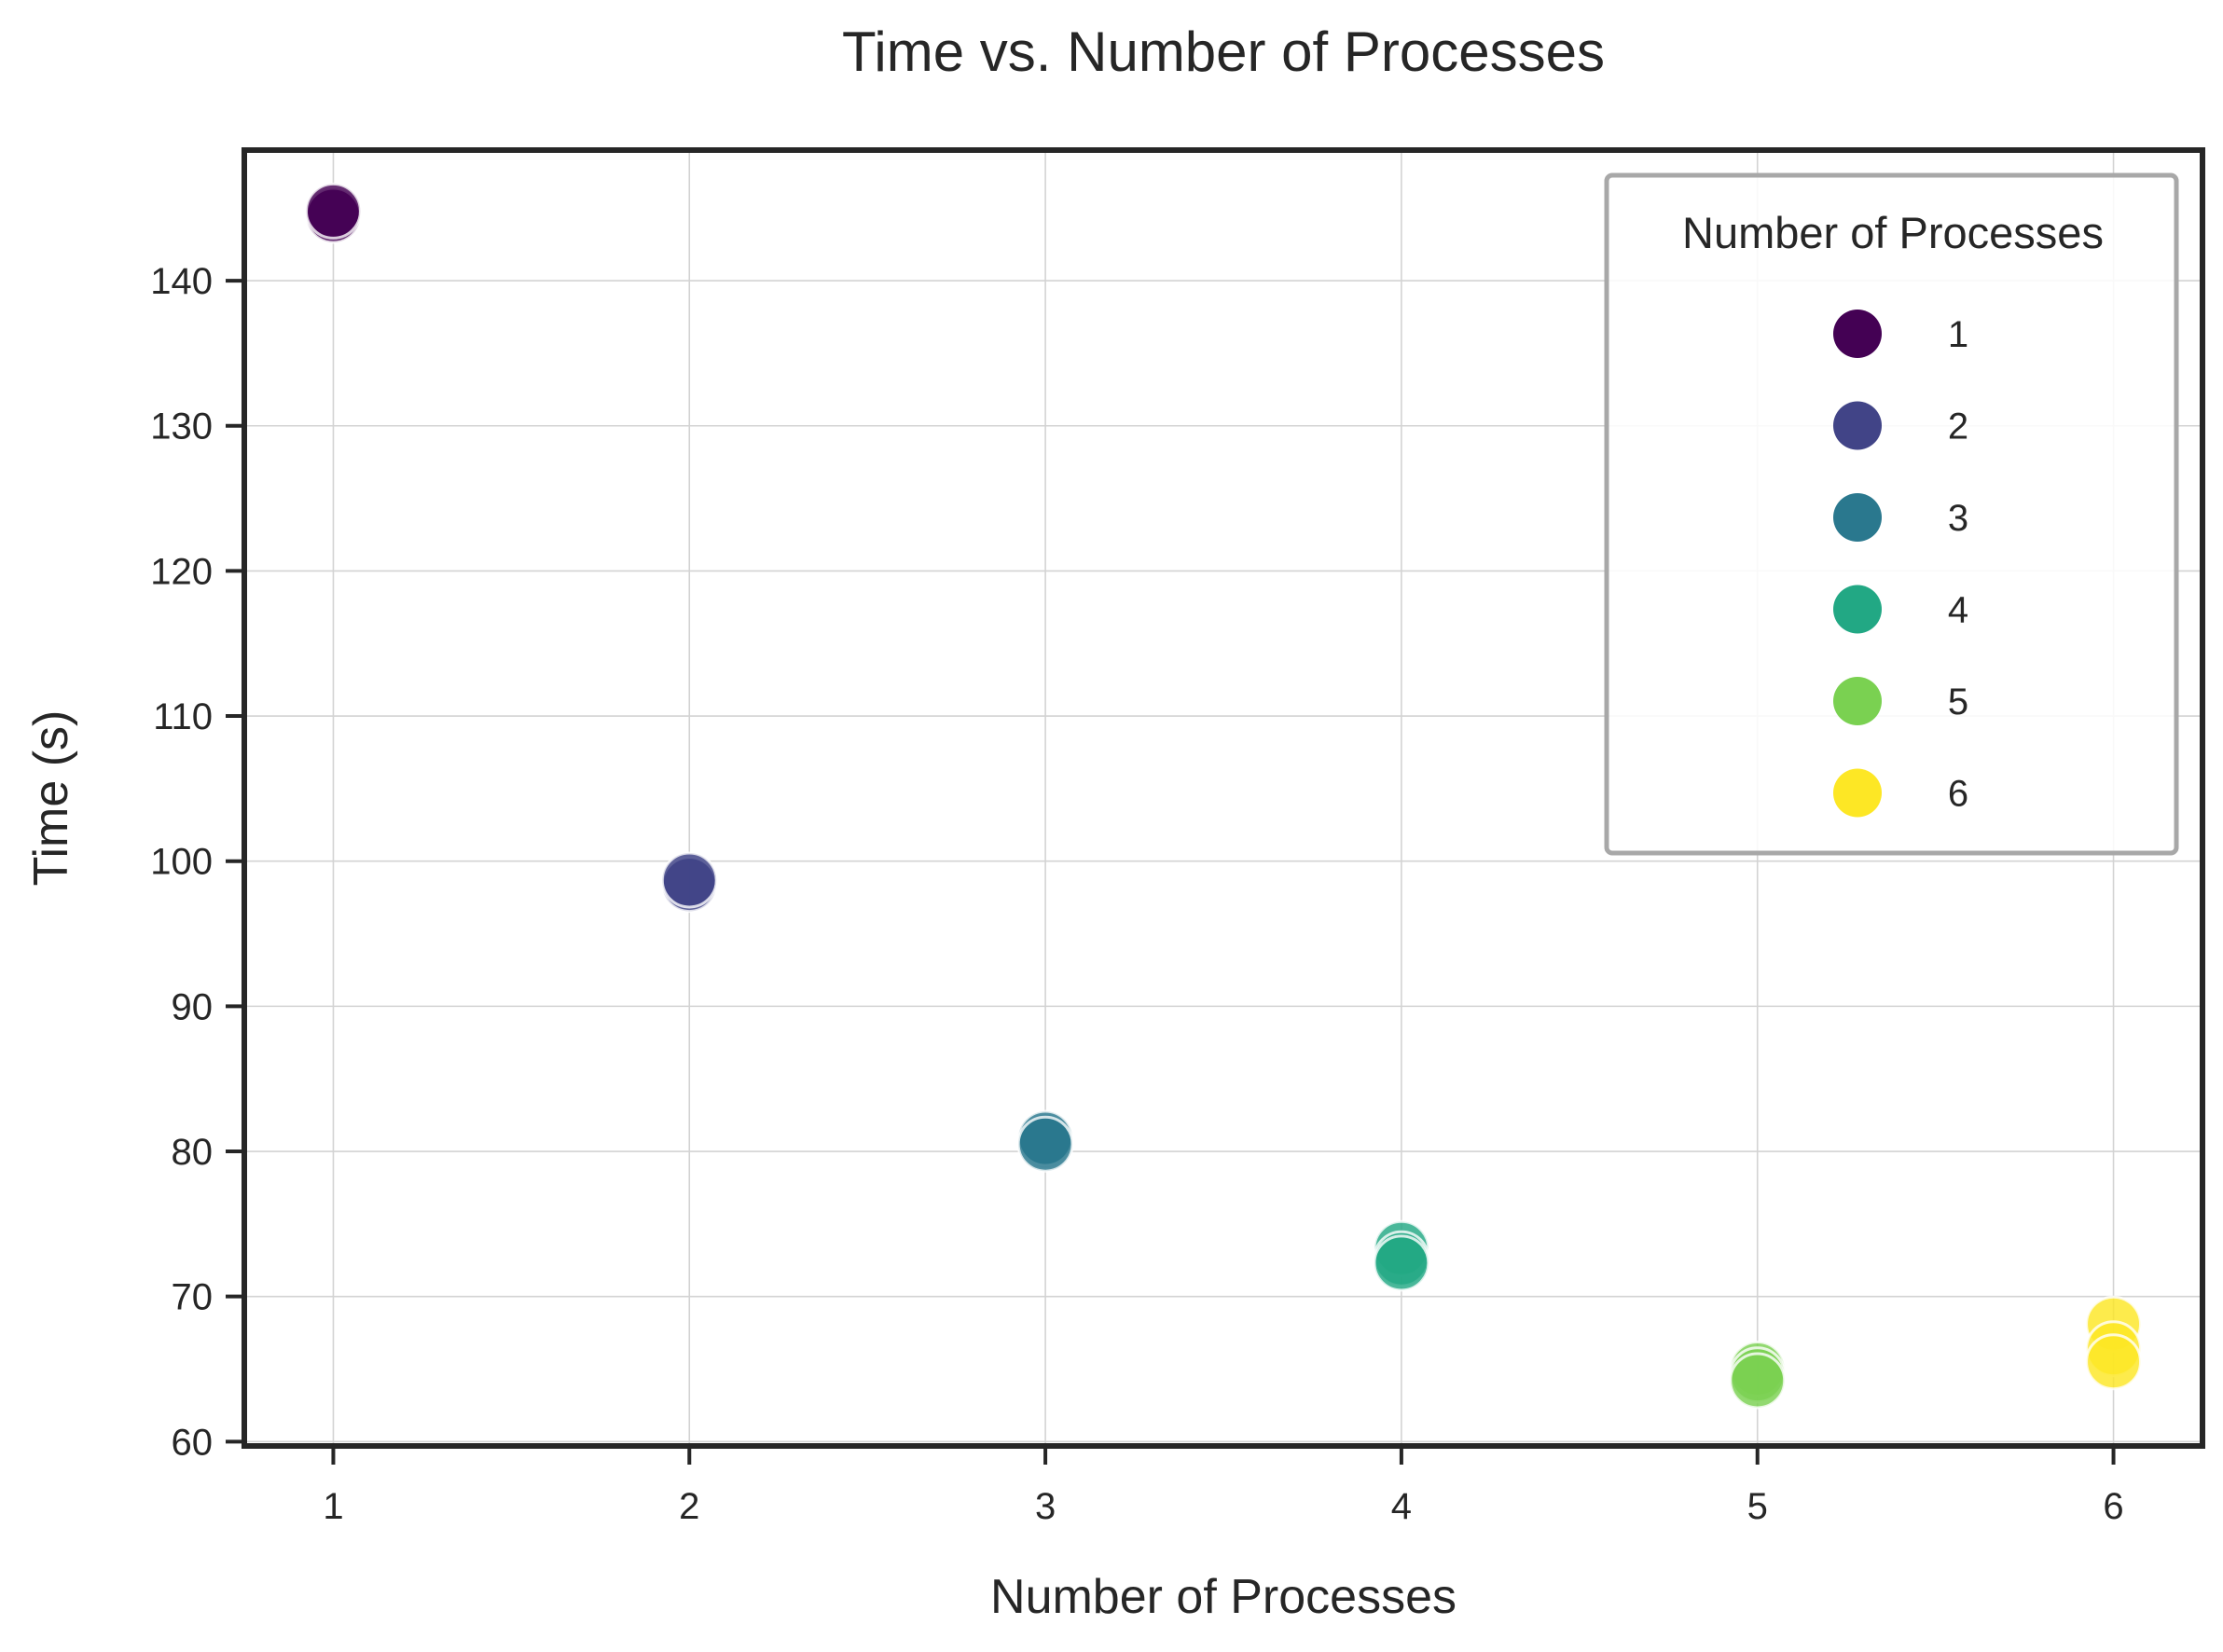  Describe the element at coordinates (1893, 233) in the screenshot. I see `legend-title: Number of Processes` at that location.